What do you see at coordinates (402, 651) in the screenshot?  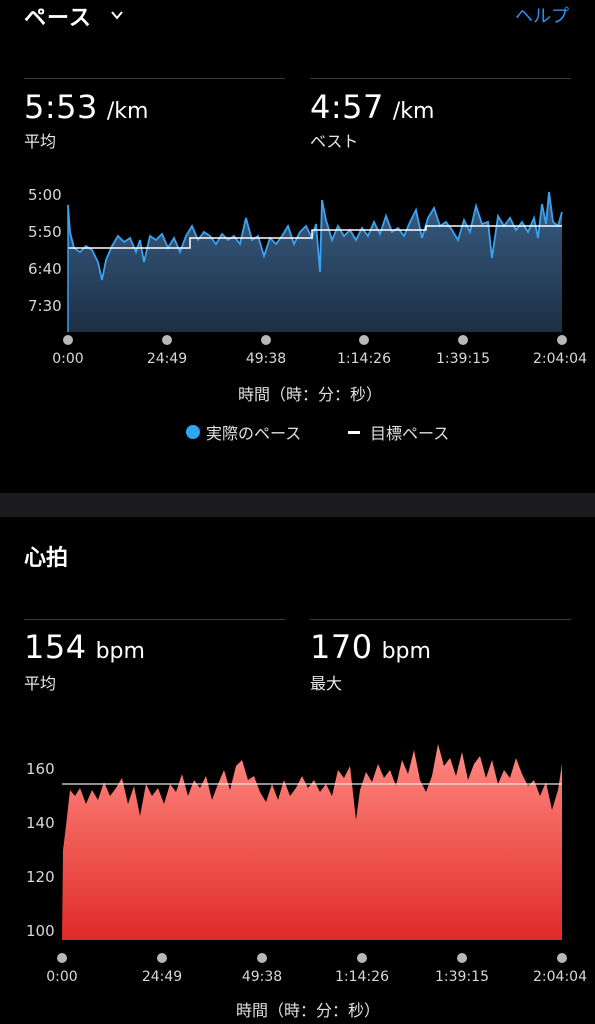 I see `heart-max-unit: bpm` at bounding box center [402, 651].